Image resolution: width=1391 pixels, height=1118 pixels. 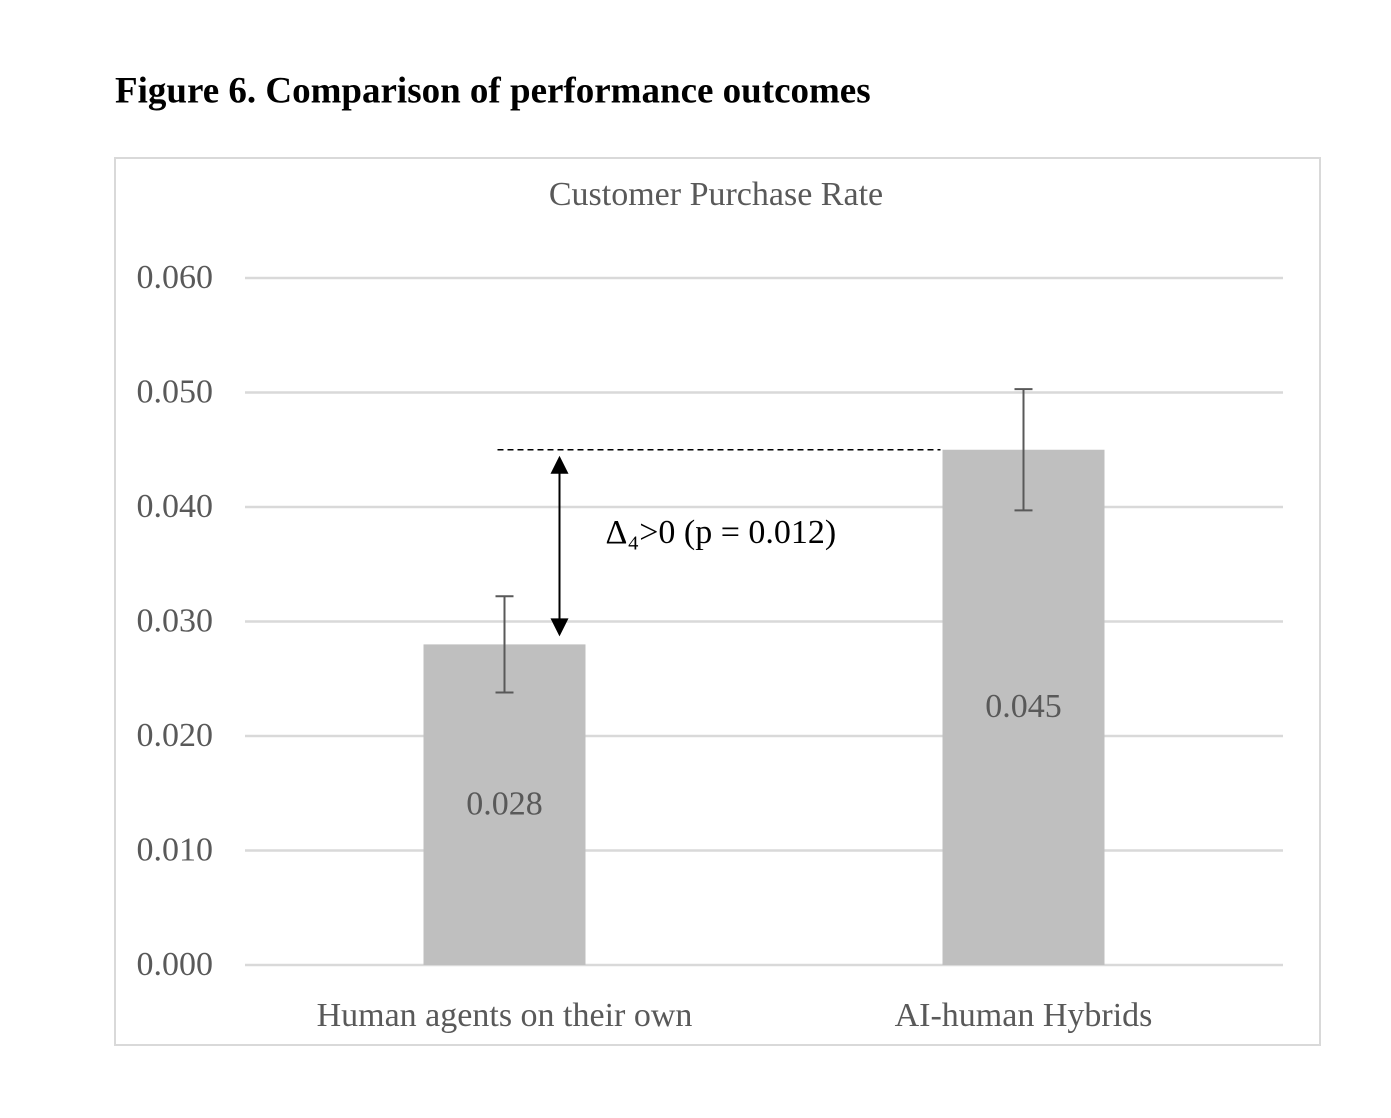 I want to click on y-tick-label: 0.030, so click(x=175, y=620).